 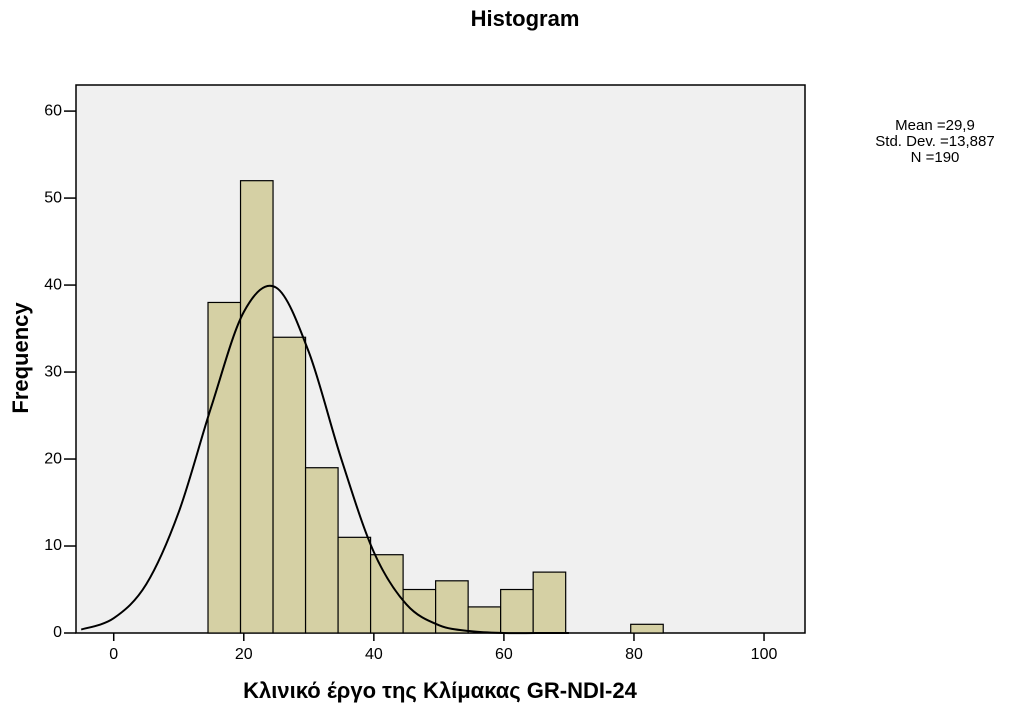 I want to click on x-tick-label: 60, so click(x=504, y=654).